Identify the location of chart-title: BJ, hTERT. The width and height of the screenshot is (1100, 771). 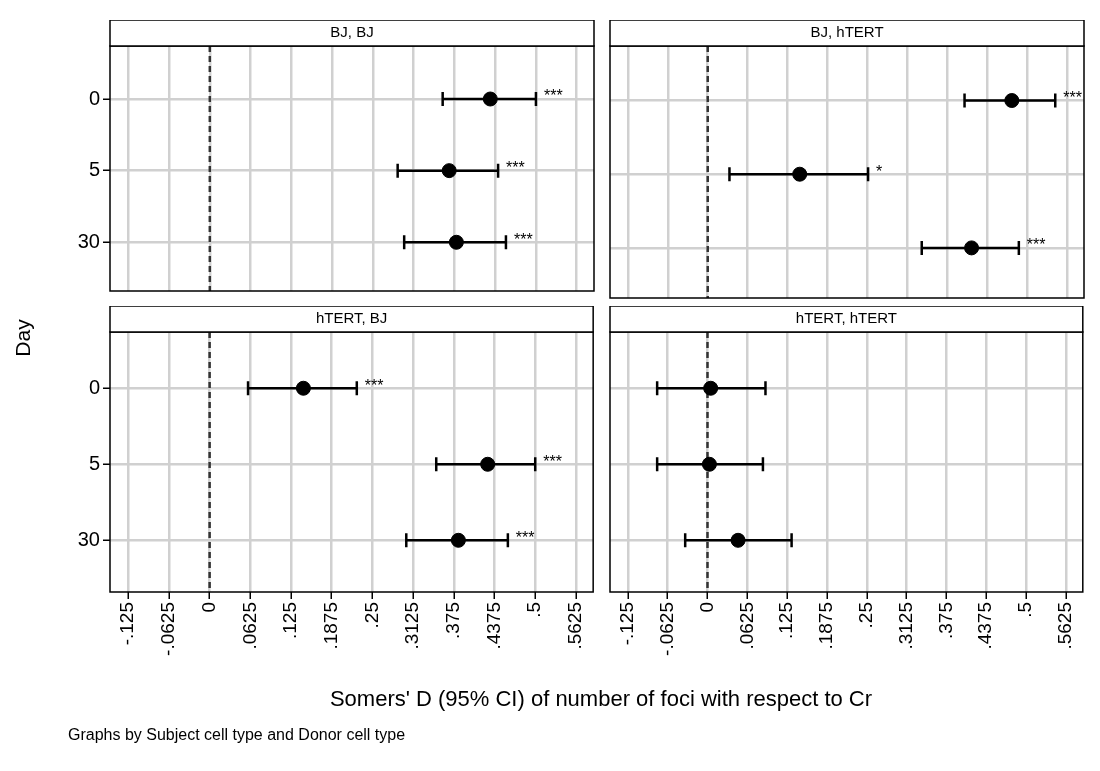
(847, 32).